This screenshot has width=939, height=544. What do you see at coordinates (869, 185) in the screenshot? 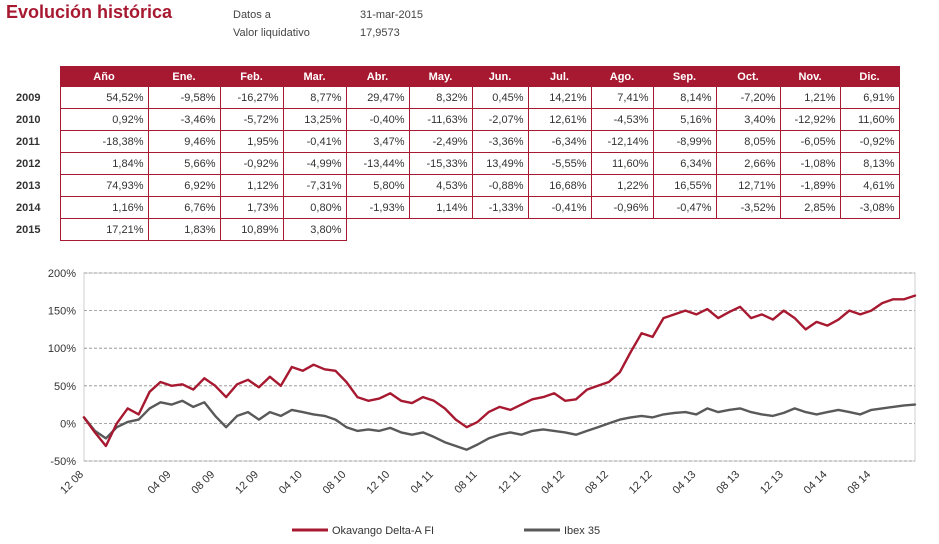
I see `return-cell: 4,61%` at bounding box center [869, 185].